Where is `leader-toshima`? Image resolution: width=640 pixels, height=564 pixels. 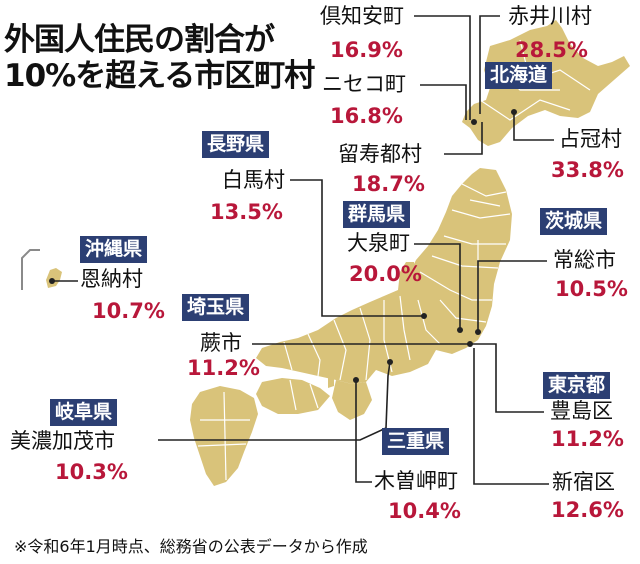
leader-toshima is located at coordinates (507, 378).